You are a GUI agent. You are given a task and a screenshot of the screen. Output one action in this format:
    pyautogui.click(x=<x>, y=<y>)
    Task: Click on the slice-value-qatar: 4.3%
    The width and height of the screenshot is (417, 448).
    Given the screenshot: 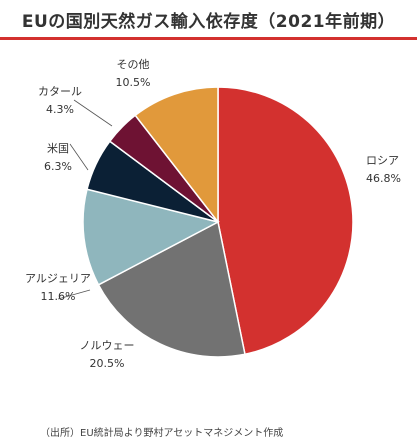 What is the action you would take?
    pyautogui.click(x=60, y=109)
    